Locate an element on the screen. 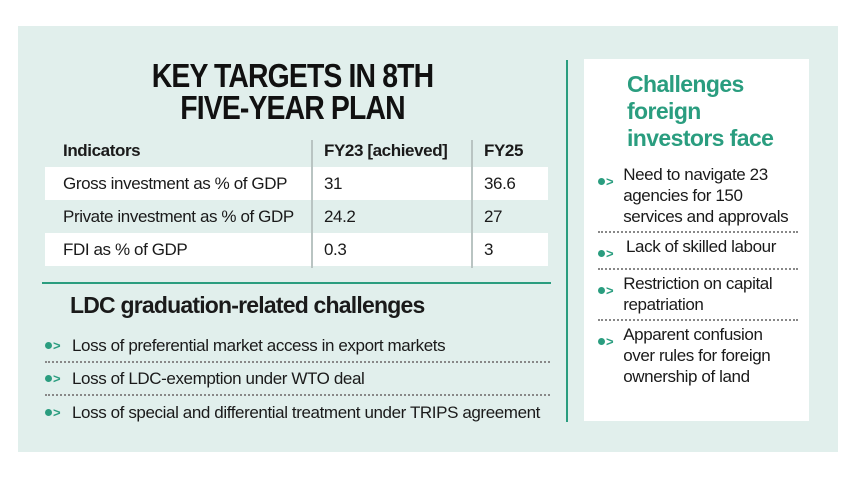 The width and height of the screenshot is (857, 482). cell-fy23: 24.2 is located at coordinates (340, 216).